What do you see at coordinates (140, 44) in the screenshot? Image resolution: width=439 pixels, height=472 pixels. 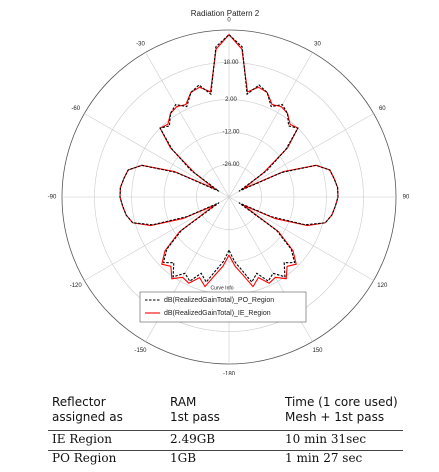 I see `theta-tick-label: -30` at bounding box center [140, 44].